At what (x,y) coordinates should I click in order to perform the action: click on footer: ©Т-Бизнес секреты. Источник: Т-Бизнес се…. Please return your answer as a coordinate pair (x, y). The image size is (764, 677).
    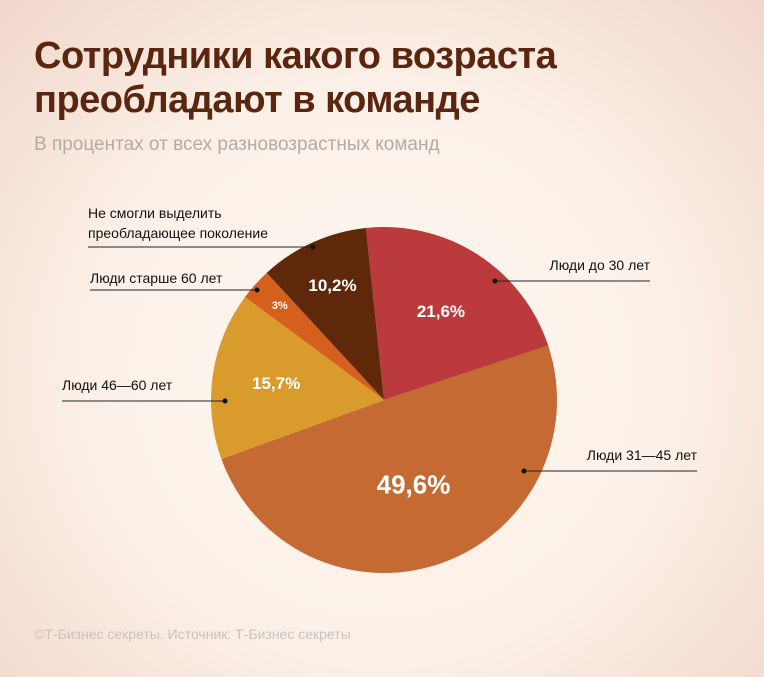
    Looking at the image, I should click on (192, 634).